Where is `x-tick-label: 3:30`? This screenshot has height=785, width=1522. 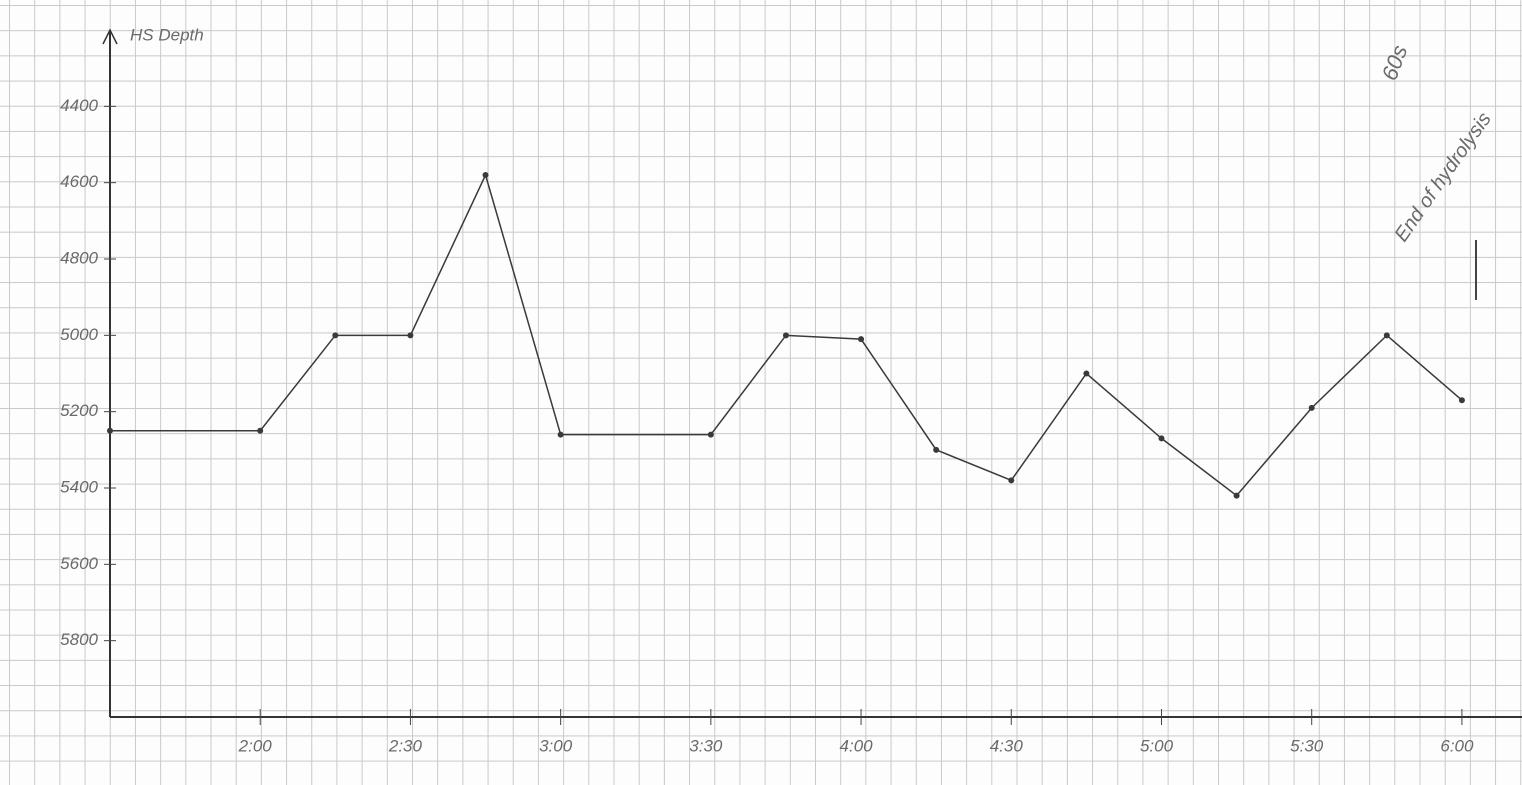 x-tick-label: 3:30 is located at coordinates (706, 745).